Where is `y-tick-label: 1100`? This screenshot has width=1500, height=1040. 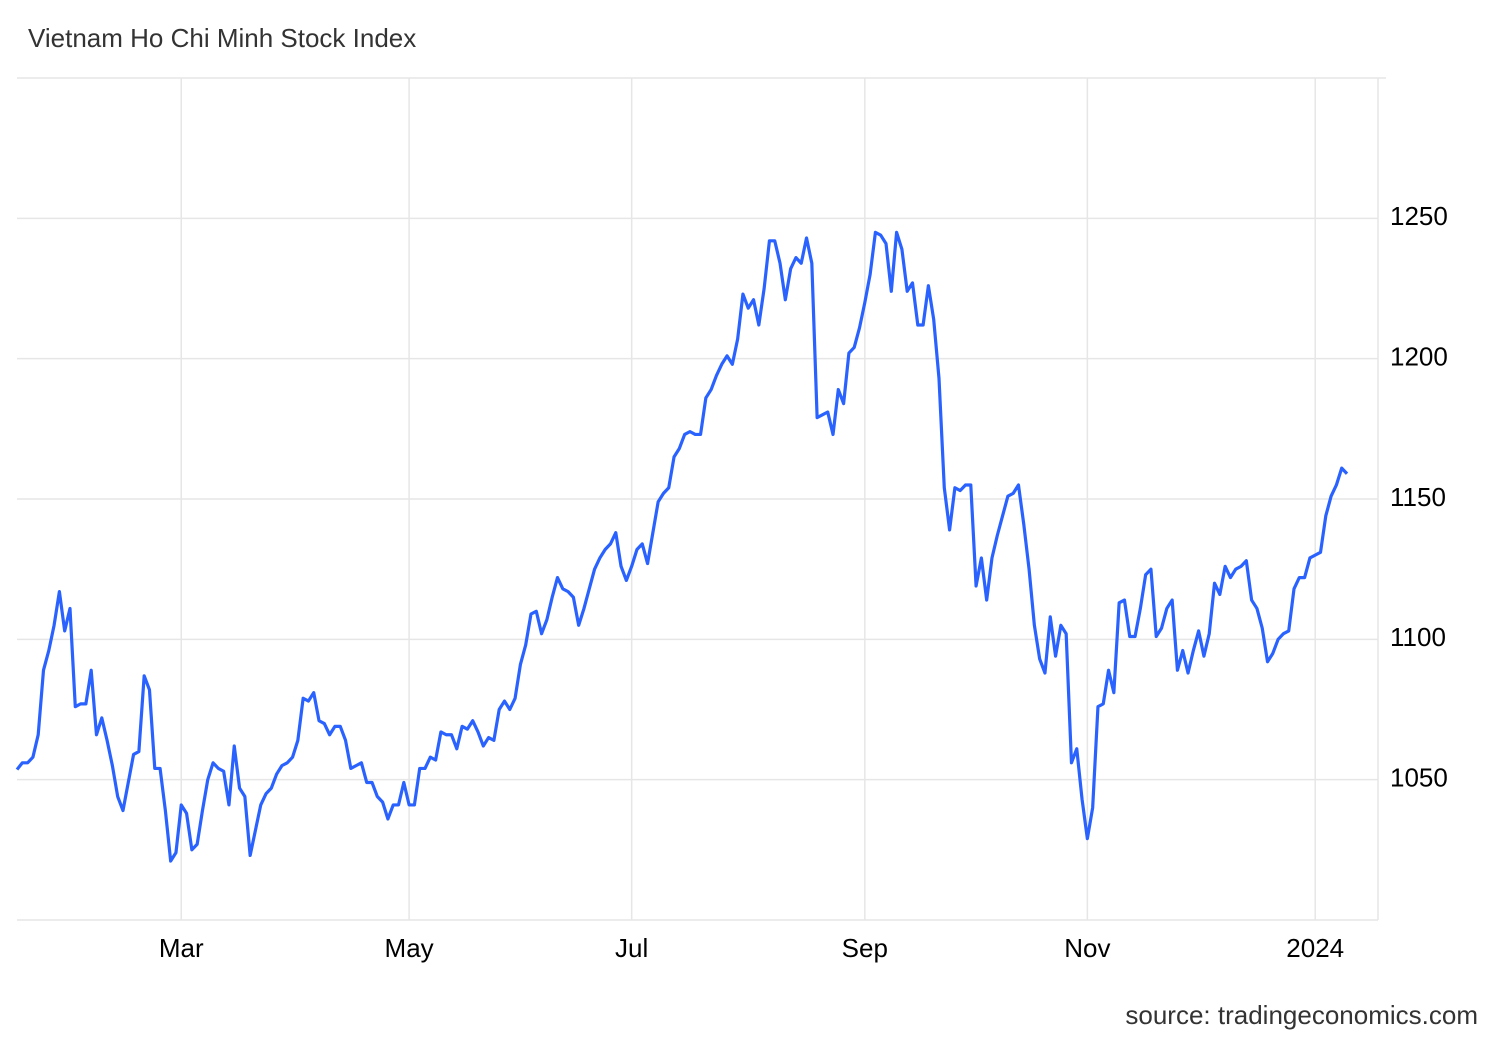 y-tick-label: 1100 is located at coordinates (1418, 637).